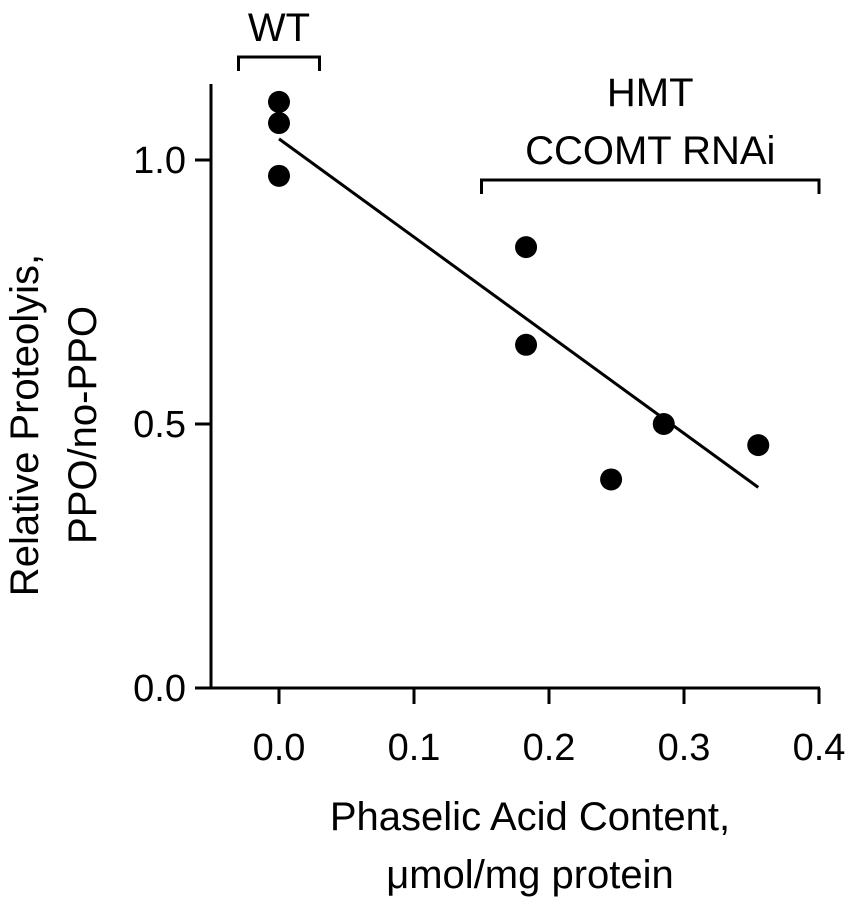 The image size is (855, 912). Describe the element at coordinates (684, 748) in the screenshot. I see `x-tick-label: 0.3` at that location.